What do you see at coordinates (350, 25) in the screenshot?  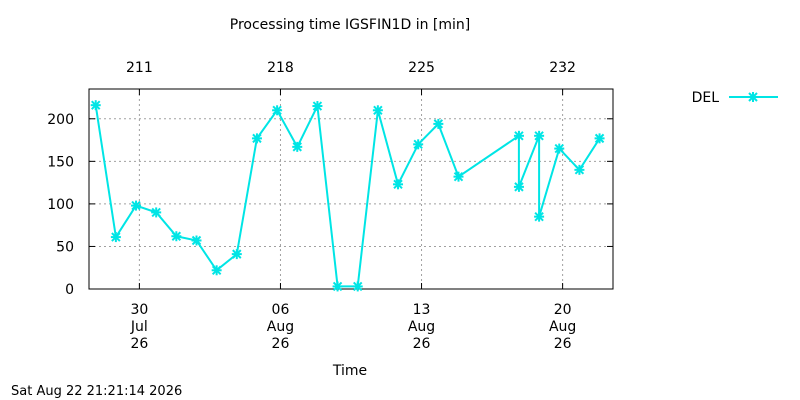 I see `chart-title: Processing time IGSFIN1D in [min]` at bounding box center [350, 25].